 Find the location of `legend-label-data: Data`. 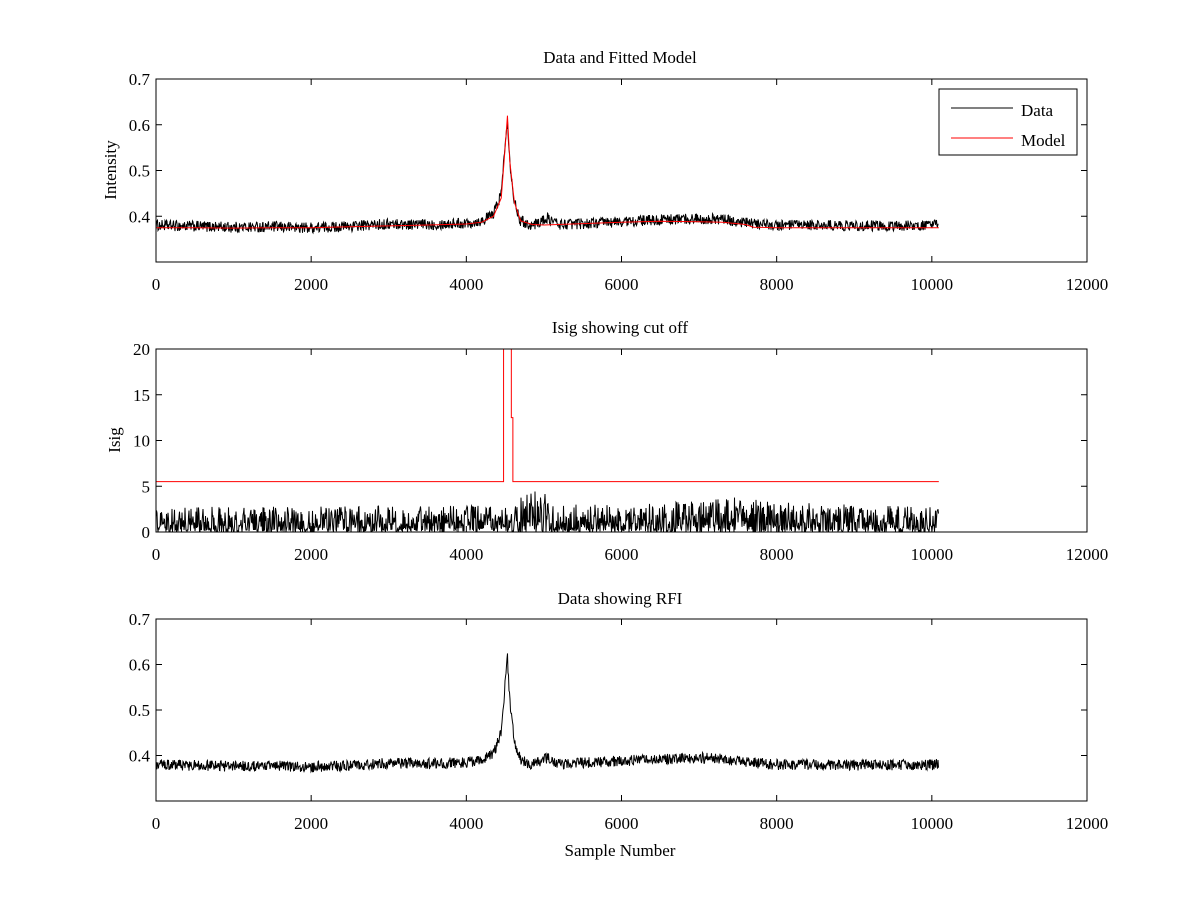

legend-label-data: Data is located at coordinates (1037, 110).